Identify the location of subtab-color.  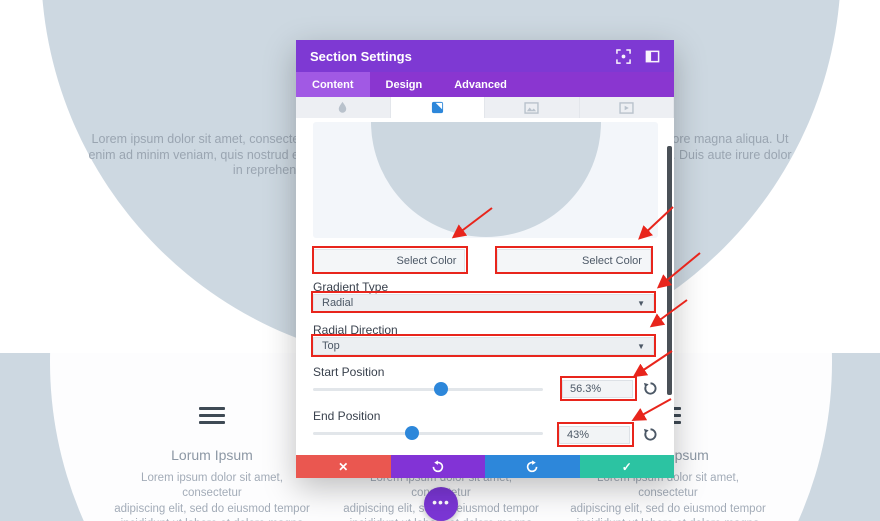
(343, 107).